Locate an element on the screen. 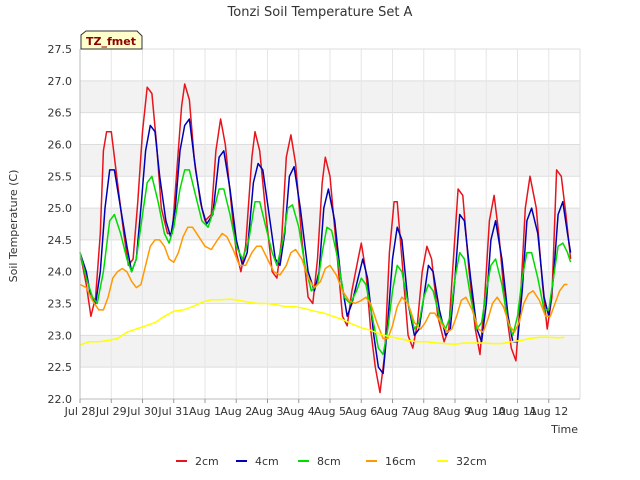 This screenshot has width=640, height=480. y-tick-label: 27.5 is located at coordinates (60, 49).